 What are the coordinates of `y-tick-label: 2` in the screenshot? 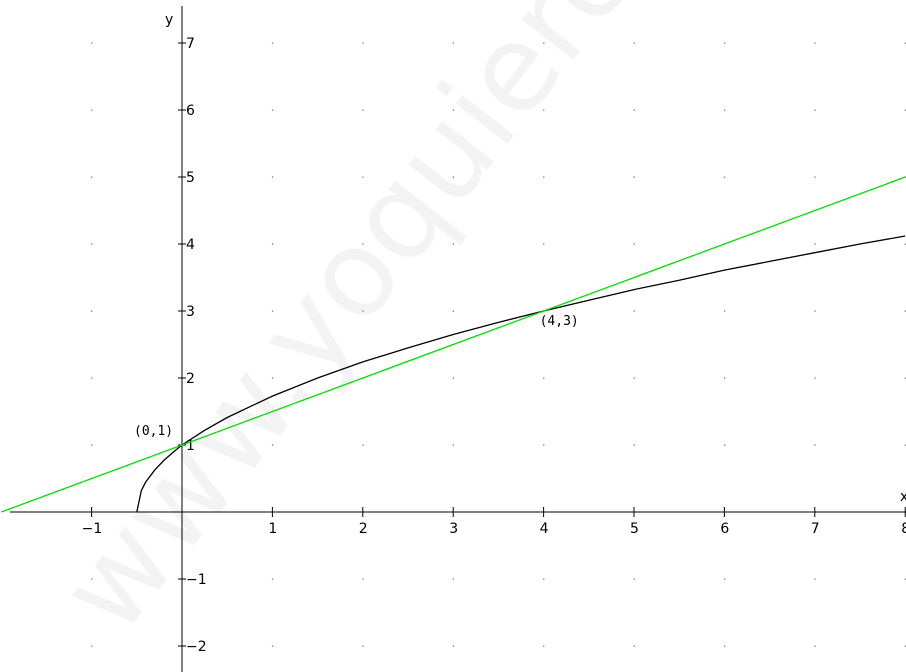 It's located at (190, 379).